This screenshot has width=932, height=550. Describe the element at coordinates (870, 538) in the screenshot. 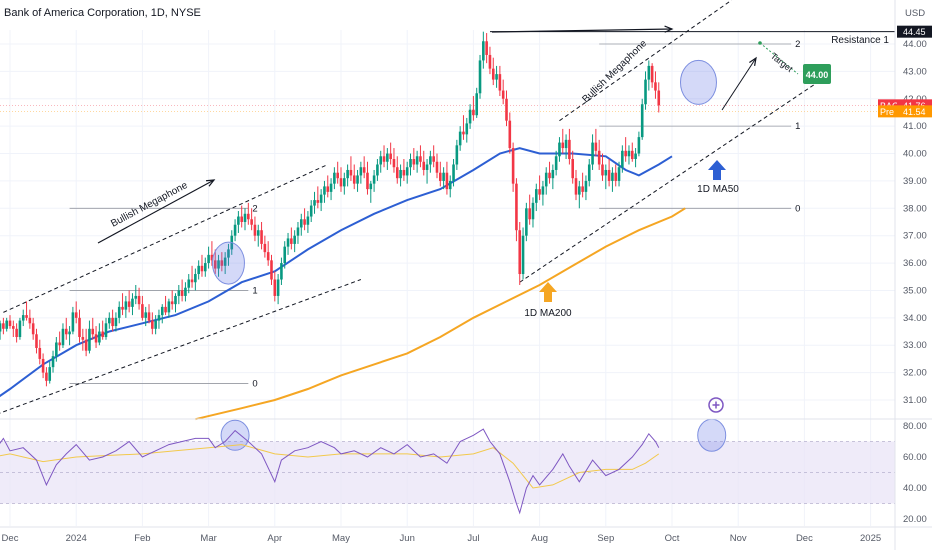

I see `time-tick-label: 2025` at that location.